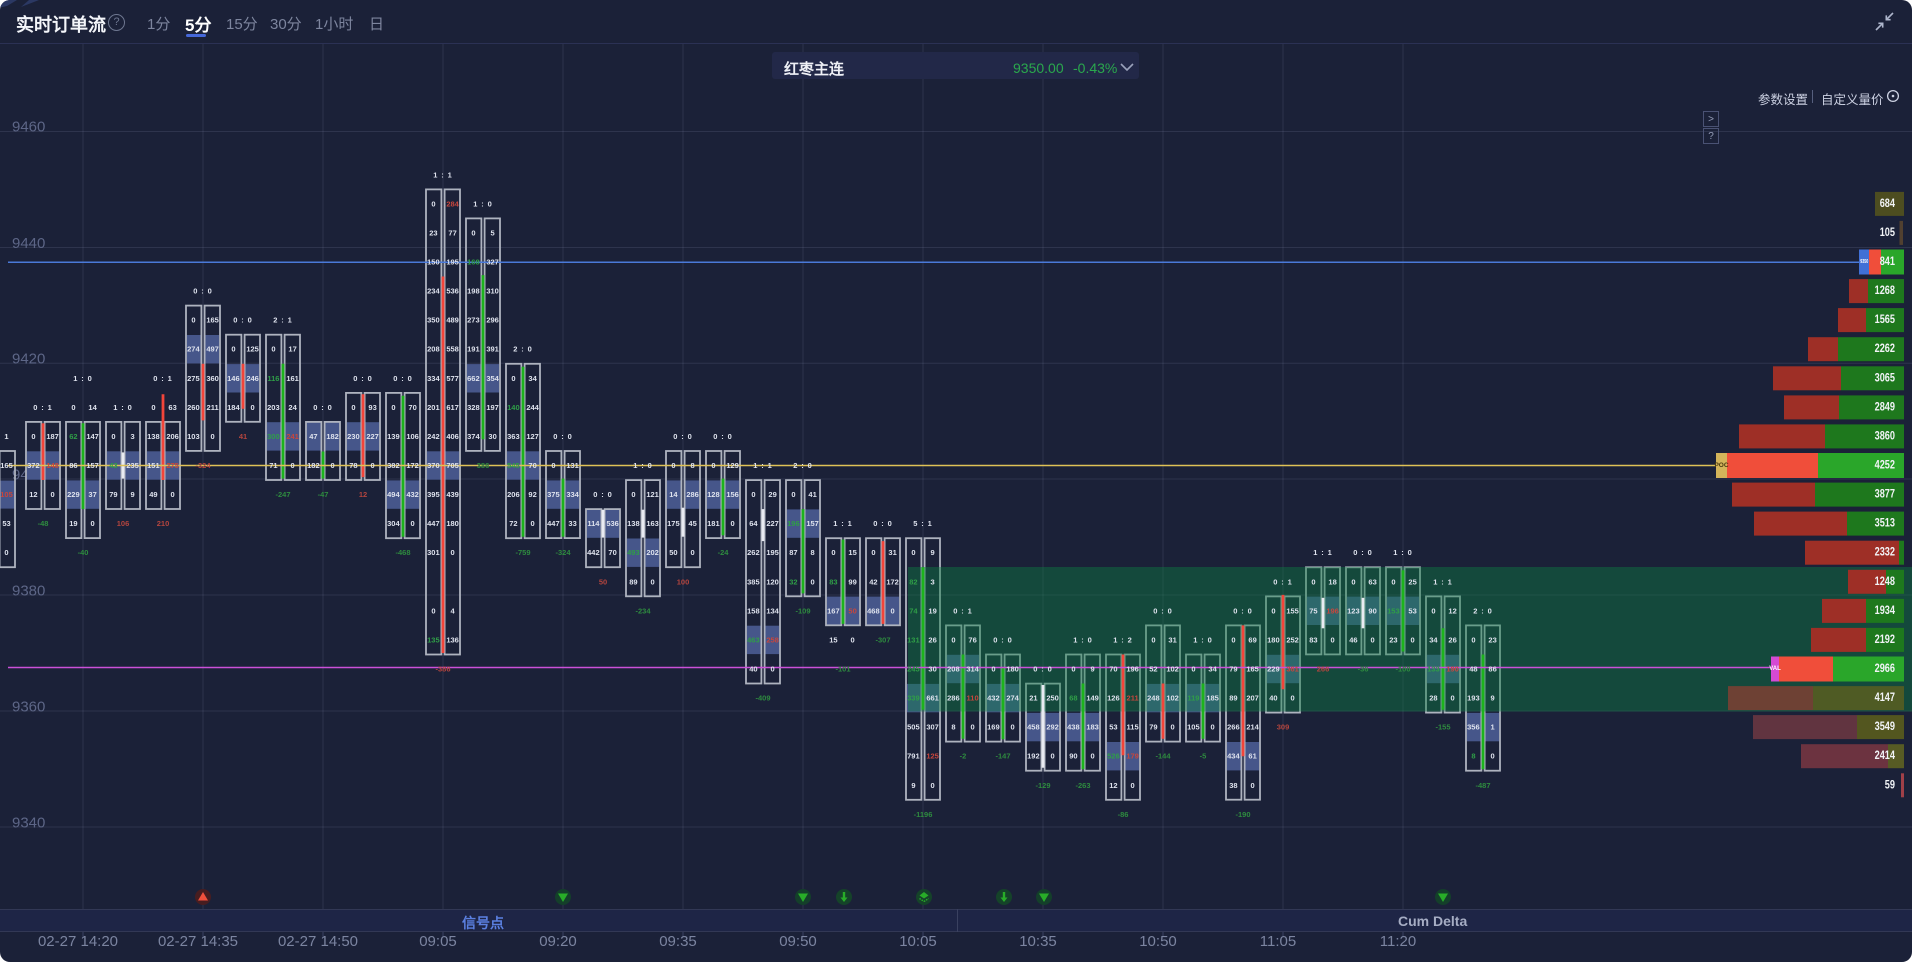  I want to click on svg-text: -2, so click(963, 756).